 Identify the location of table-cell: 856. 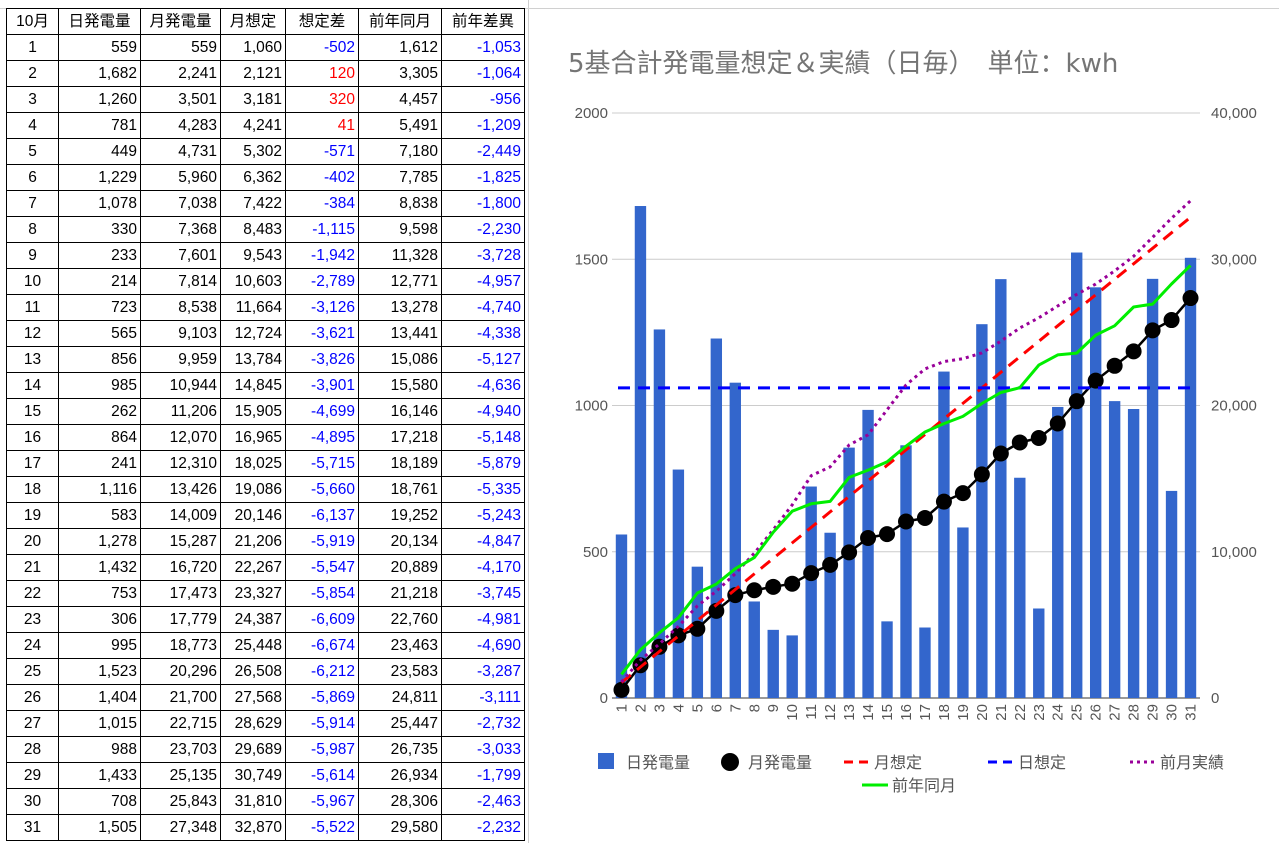
(99, 359).